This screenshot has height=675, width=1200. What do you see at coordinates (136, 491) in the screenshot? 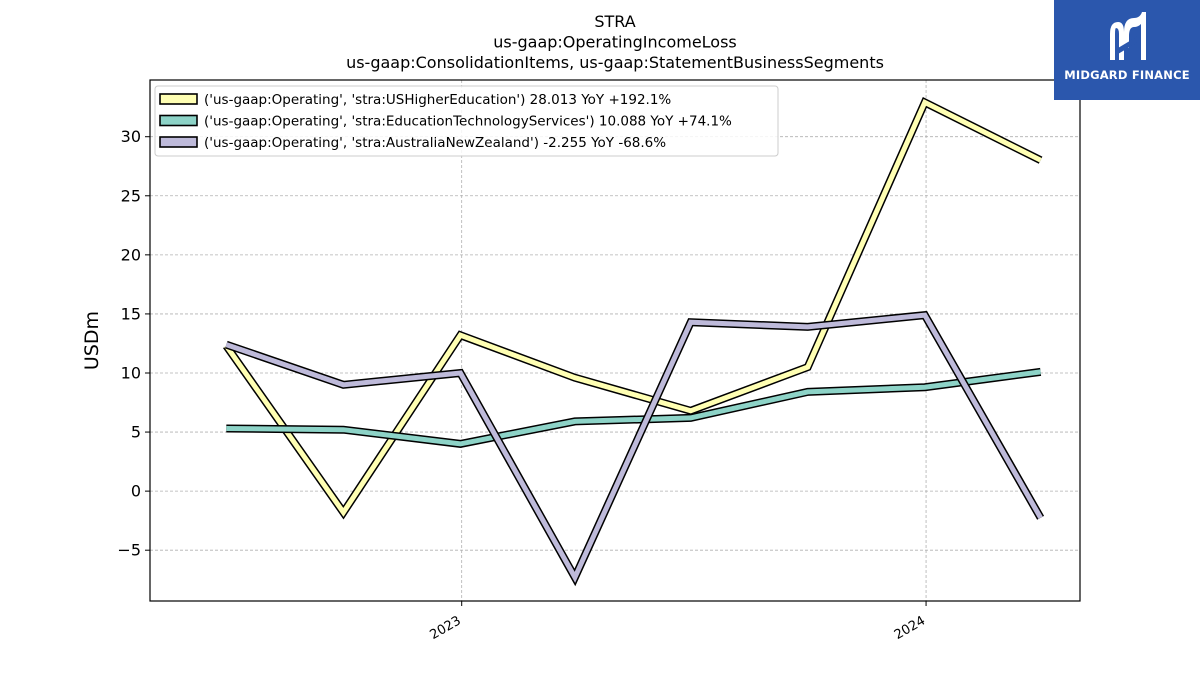
I see `y-tick-label: 0` at bounding box center [136, 491].